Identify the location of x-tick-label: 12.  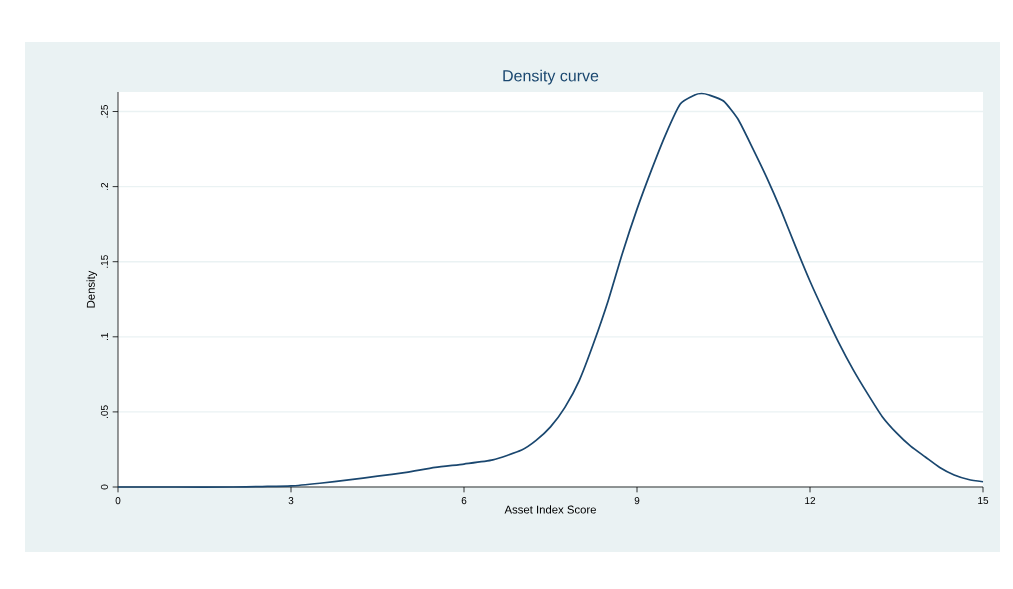
(810, 501).